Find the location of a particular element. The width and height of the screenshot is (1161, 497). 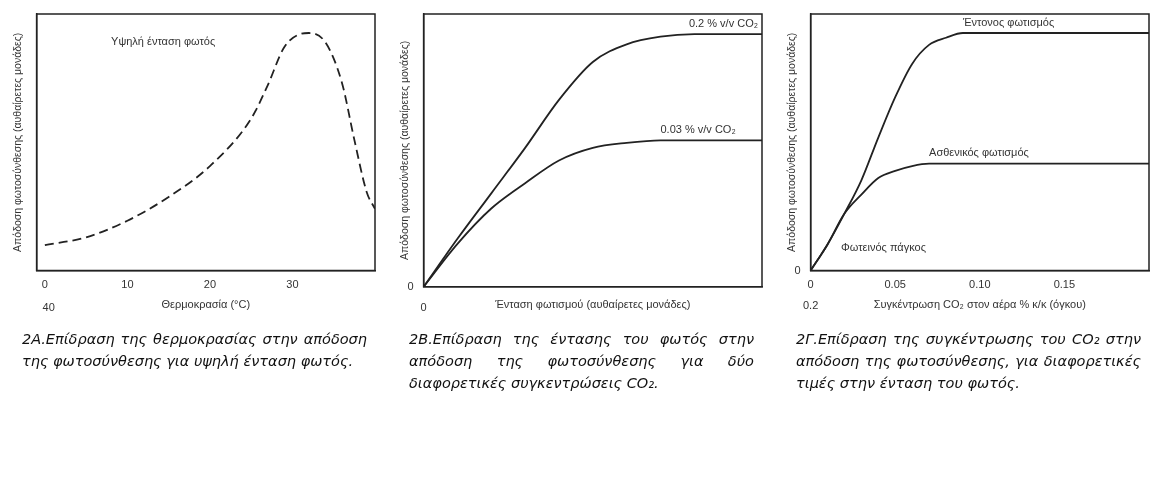

series-label: 0.03 % v/v CO₂ is located at coordinates (698, 128).